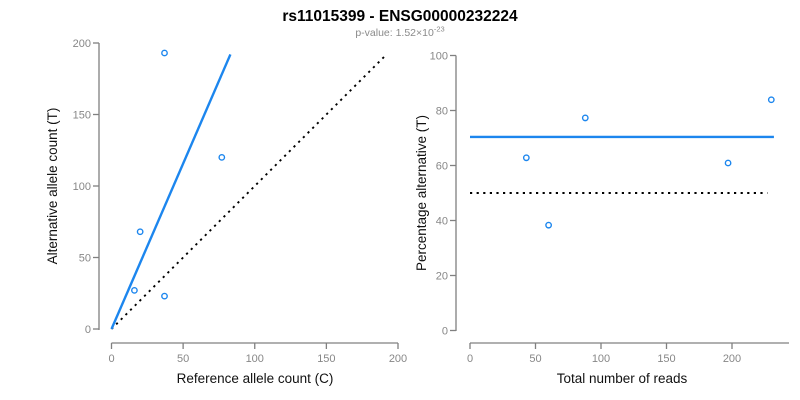 Image resolution: width=800 pixels, height=400 pixels. What do you see at coordinates (394, 33) in the screenshot?
I see `subtitle-text: p-value: 1.52×10` at bounding box center [394, 33].